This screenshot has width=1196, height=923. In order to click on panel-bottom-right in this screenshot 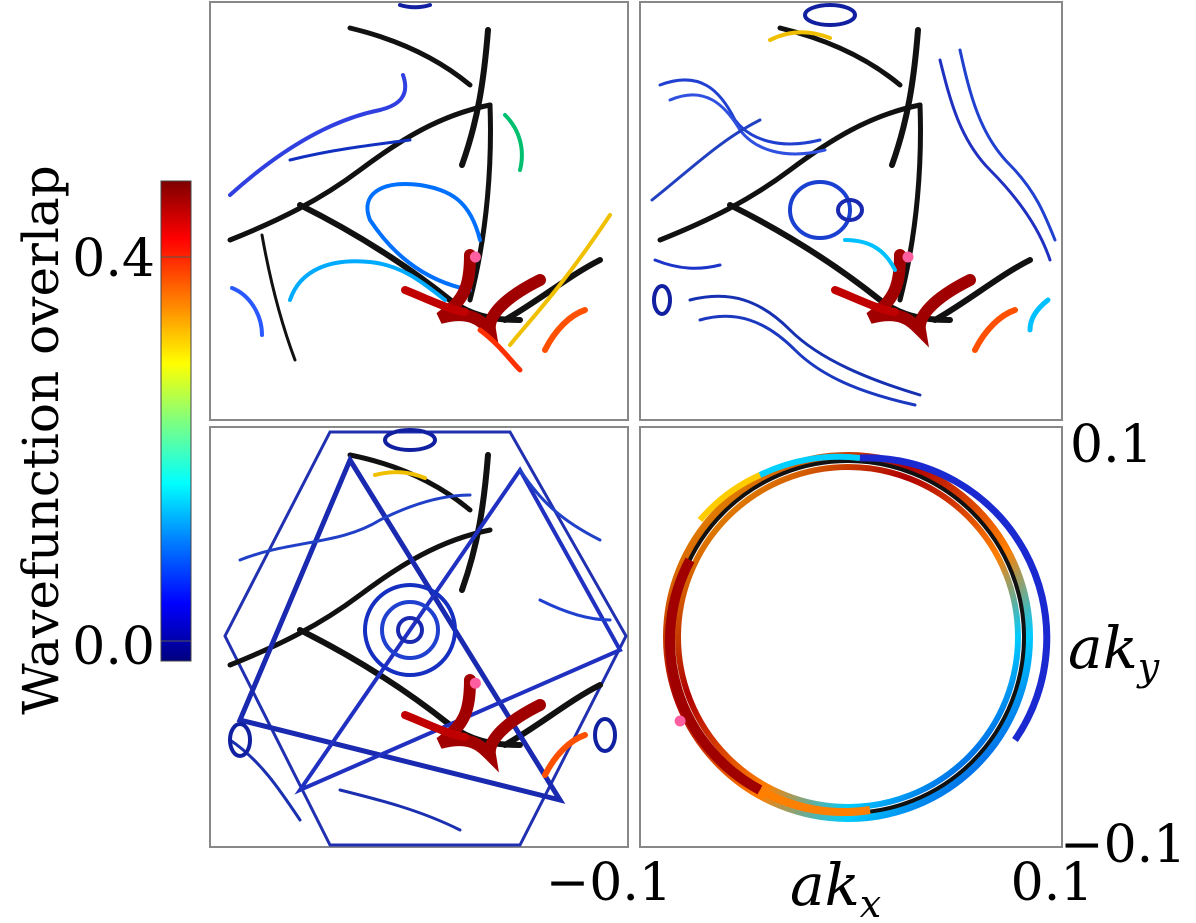, I will do `click(857, 637)`.